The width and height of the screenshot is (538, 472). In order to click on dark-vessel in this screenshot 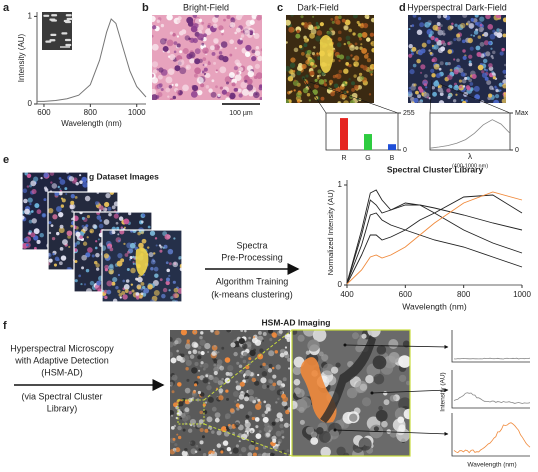, I will do `click(348, 379)`.